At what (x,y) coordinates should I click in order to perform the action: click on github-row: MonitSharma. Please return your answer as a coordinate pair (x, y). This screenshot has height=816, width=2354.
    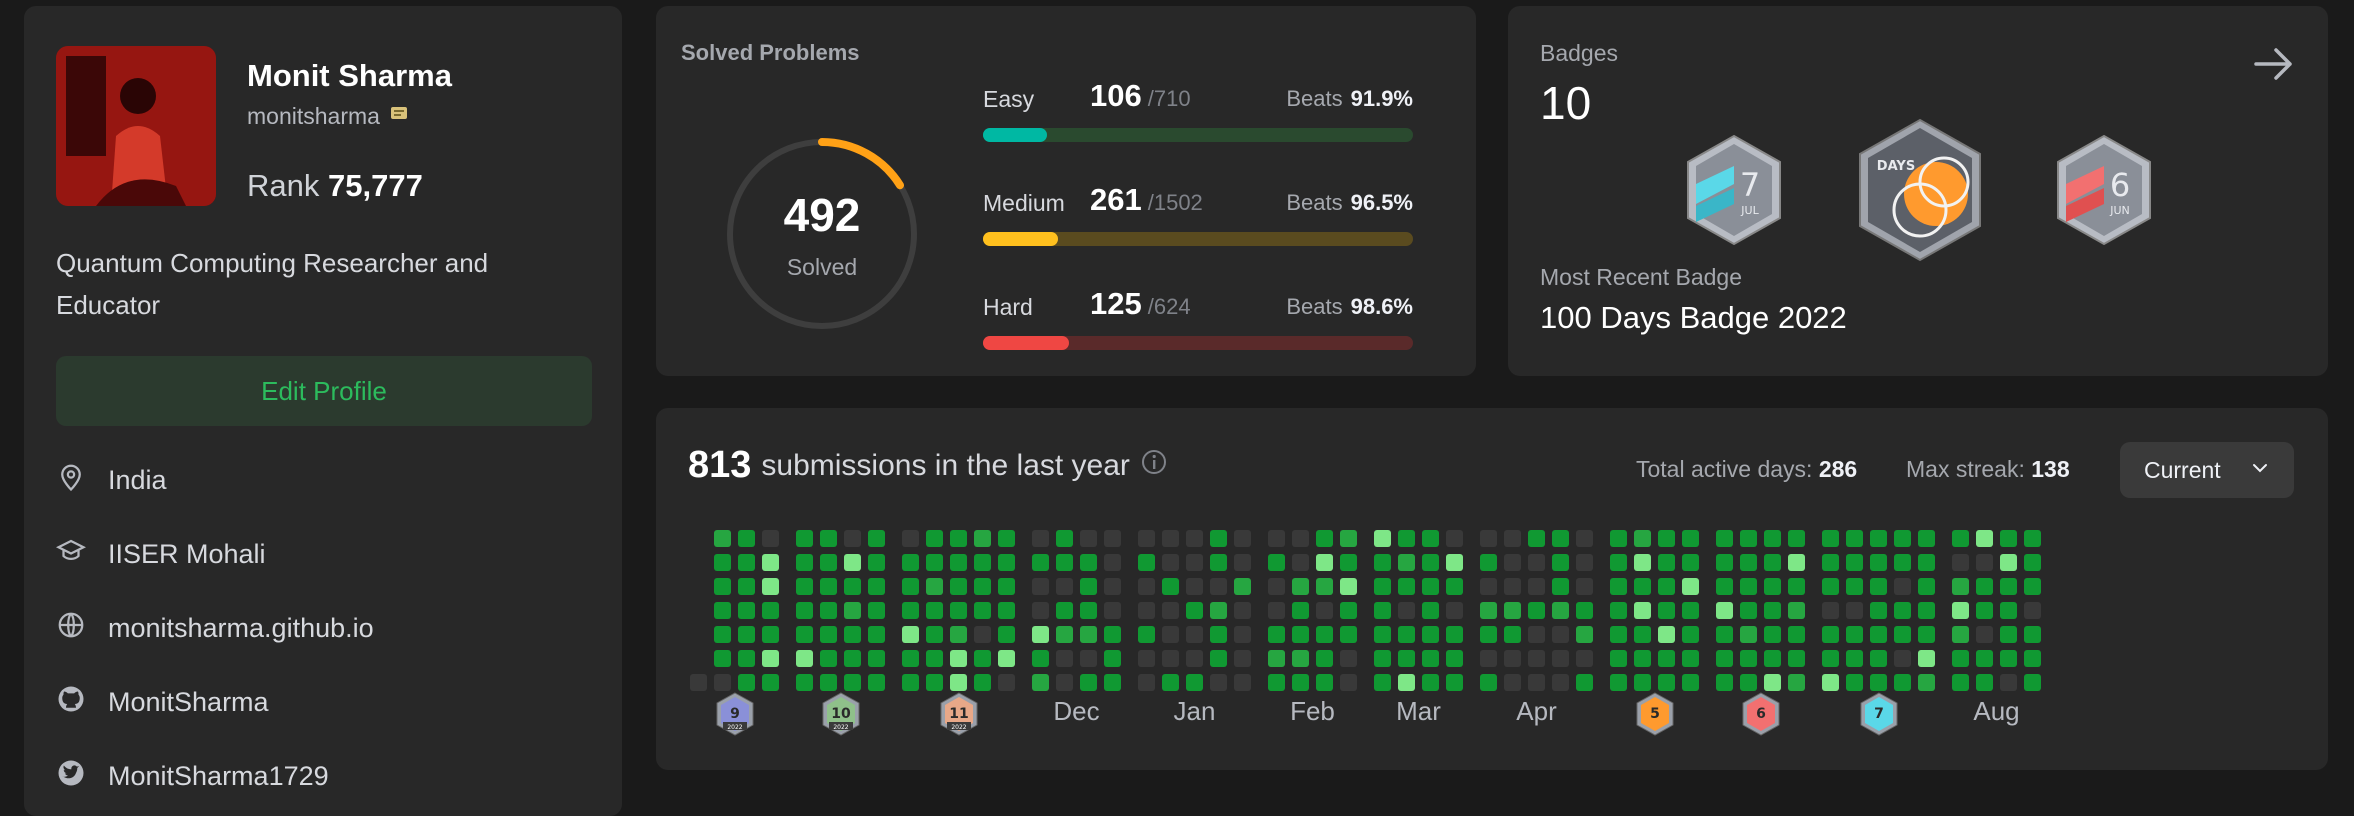
    Looking at the image, I should click on (162, 702).